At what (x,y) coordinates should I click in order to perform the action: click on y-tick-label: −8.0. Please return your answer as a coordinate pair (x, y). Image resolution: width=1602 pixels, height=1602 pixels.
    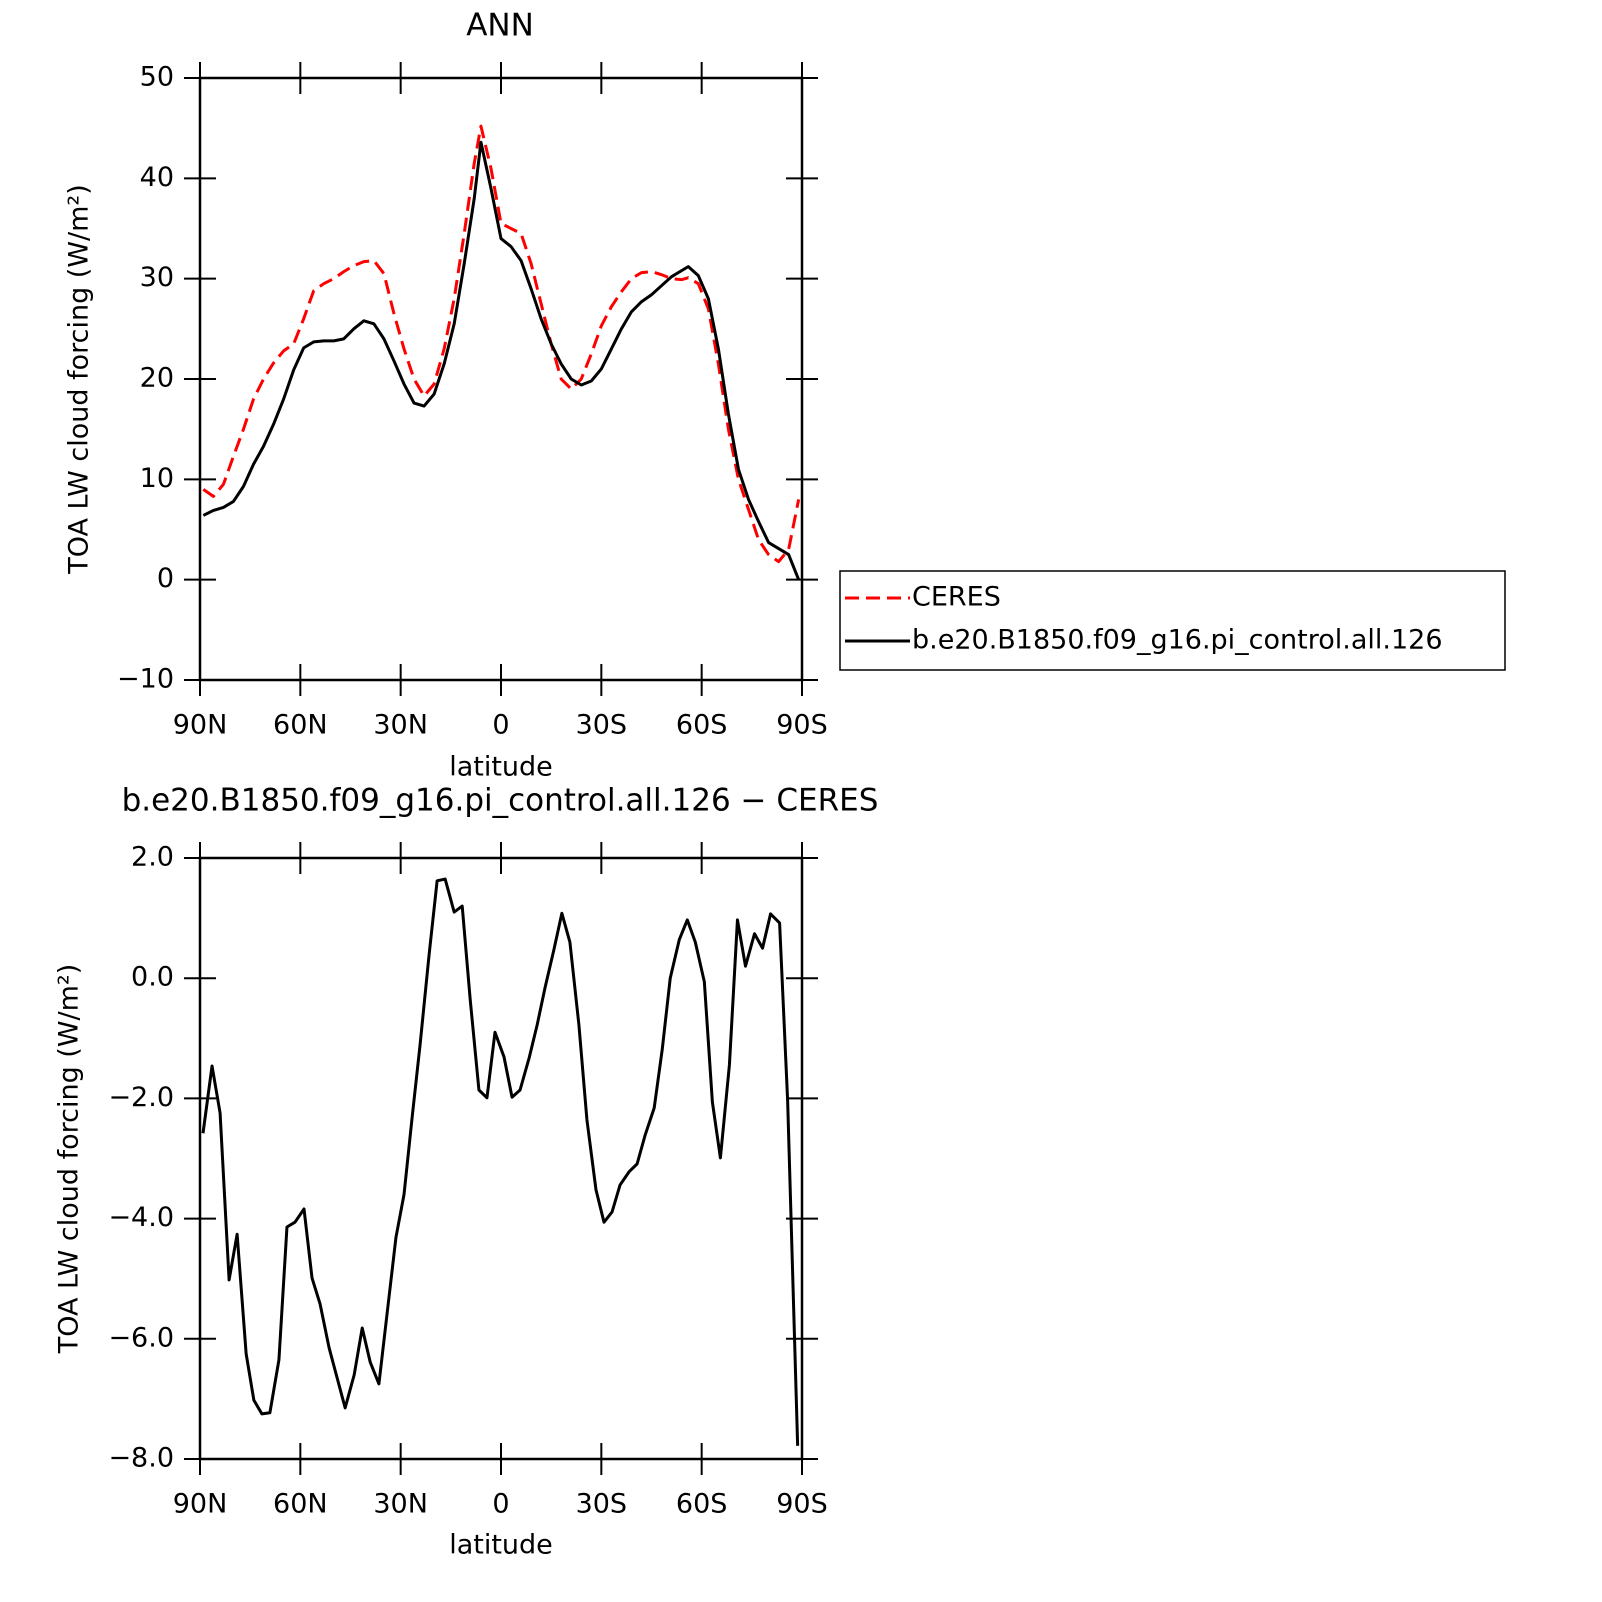
    Looking at the image, I should click on (141, 1458).